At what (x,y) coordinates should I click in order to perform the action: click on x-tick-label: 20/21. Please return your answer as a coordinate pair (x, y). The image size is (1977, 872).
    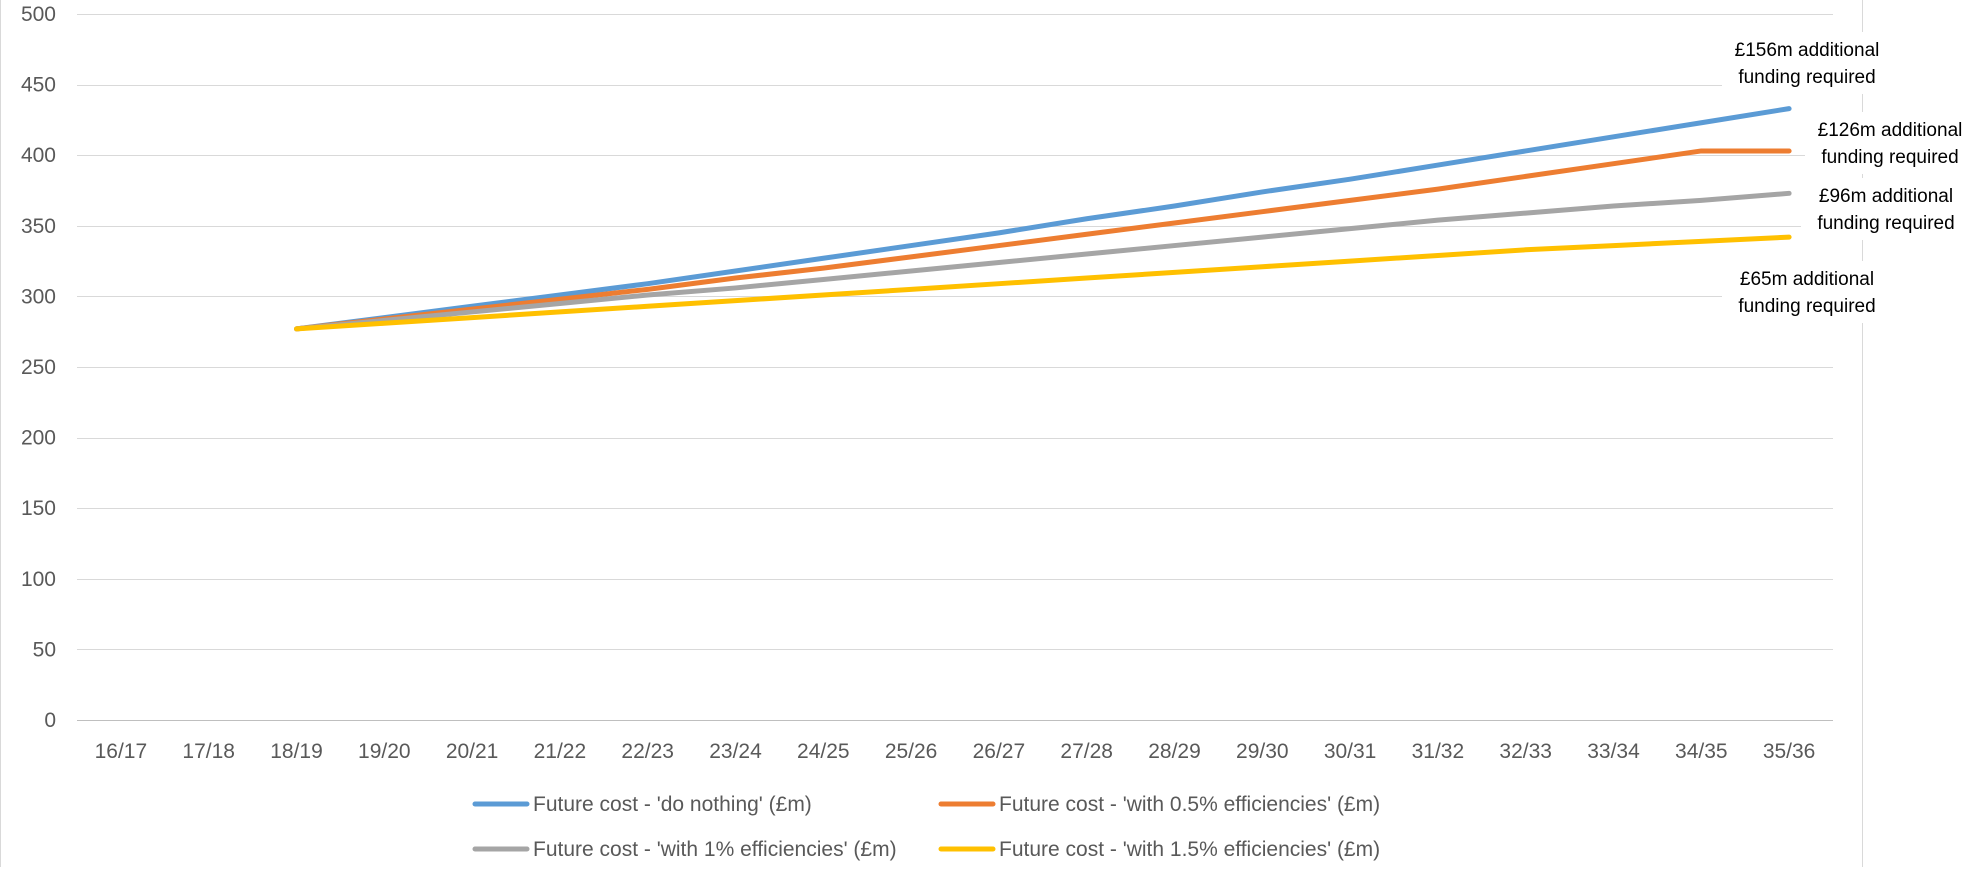
    Looking at the image, I should click on (472, 751).